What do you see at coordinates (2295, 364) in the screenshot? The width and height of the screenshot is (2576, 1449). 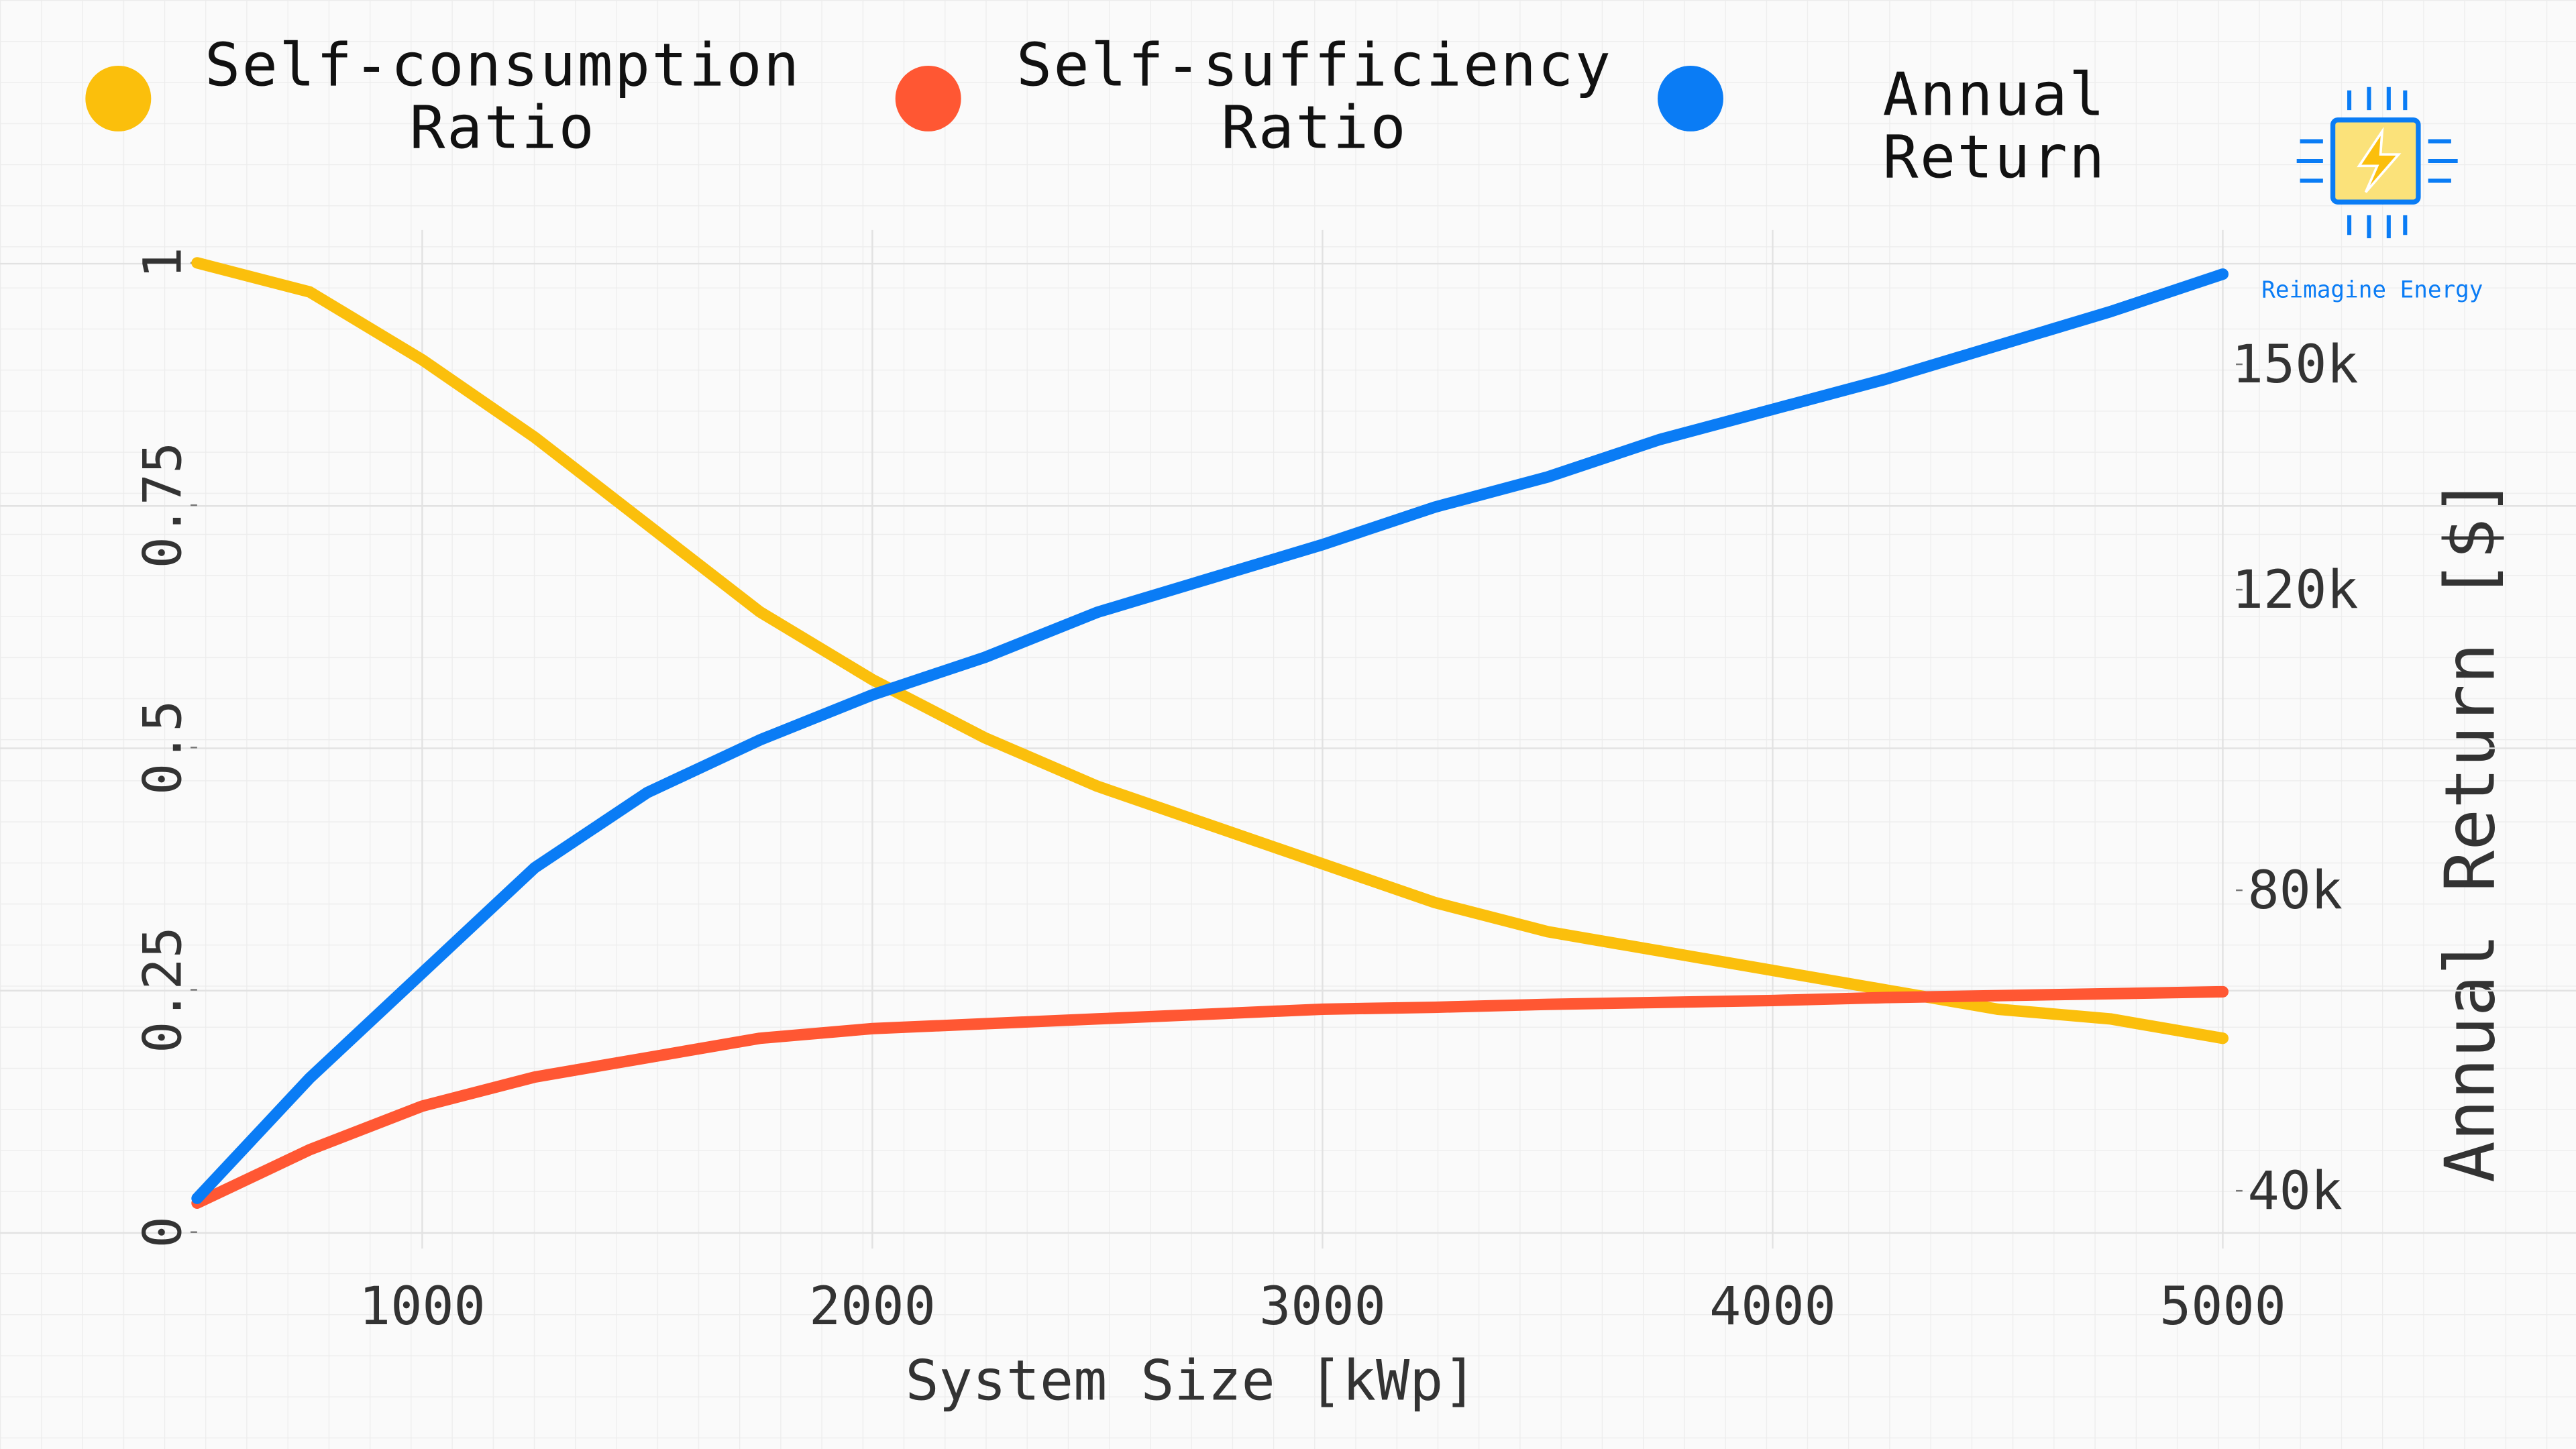 I see `y2-tick-label: 150k` at bounding box center [2295, 364].